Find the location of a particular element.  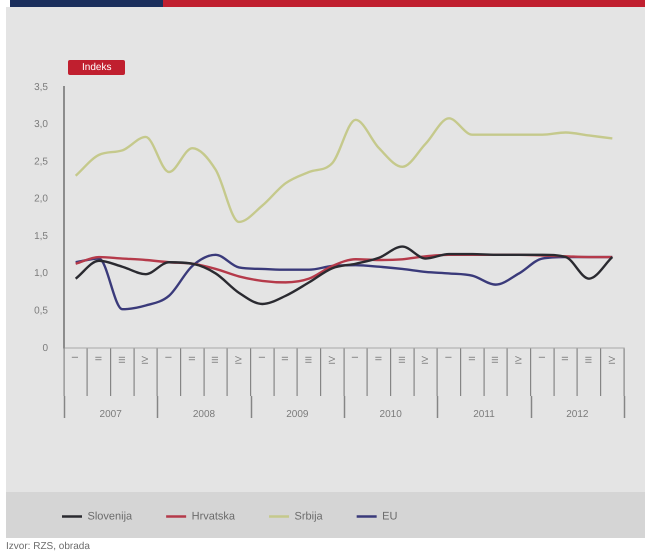

x2-tick-label: 2008 is located at coordinates (204, 414).